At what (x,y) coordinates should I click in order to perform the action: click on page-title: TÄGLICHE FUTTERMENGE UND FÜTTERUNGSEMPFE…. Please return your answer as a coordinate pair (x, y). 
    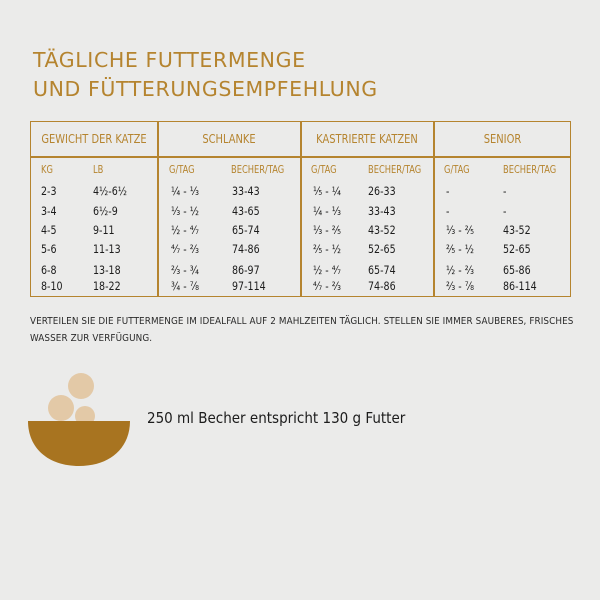
    Looking at the image, I should click on (205, 75).